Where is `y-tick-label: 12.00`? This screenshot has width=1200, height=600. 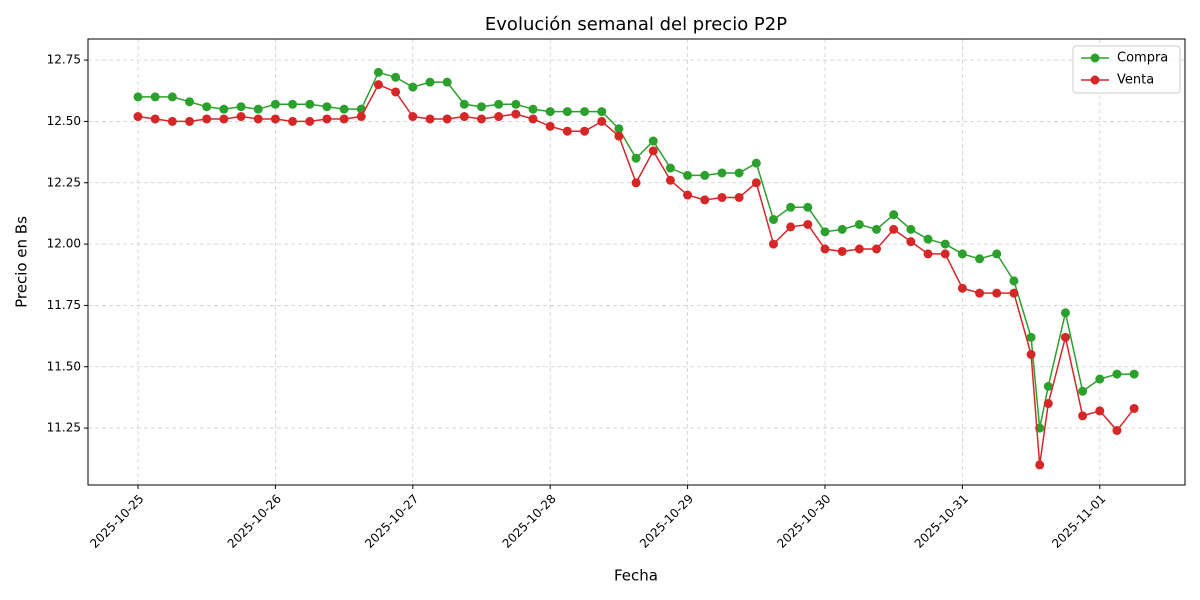 y-tick-label: 12.00 is located at coordinates (64, 244).